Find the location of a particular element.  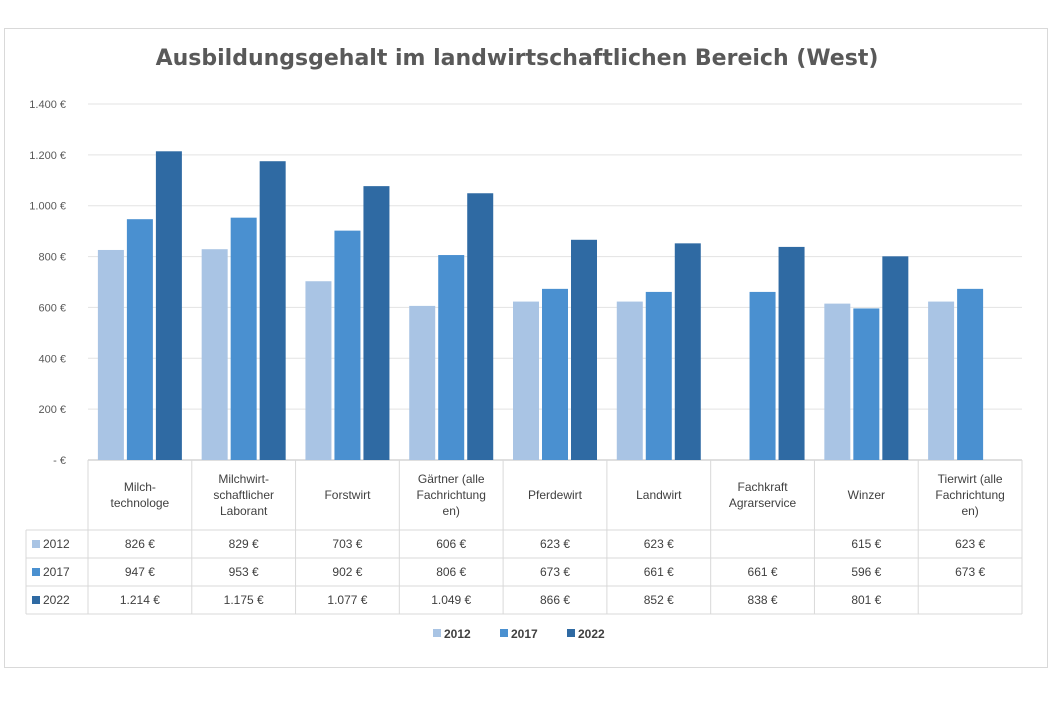

legend-swatch-2022 is located at coordinates (571, 633).